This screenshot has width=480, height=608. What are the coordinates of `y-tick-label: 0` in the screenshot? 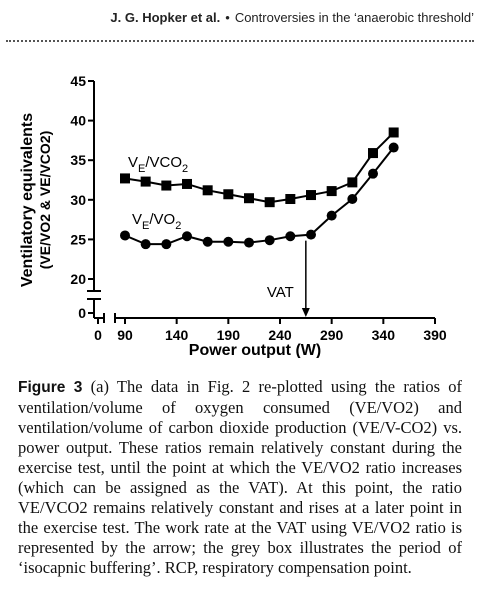 It's located at (82, 313).